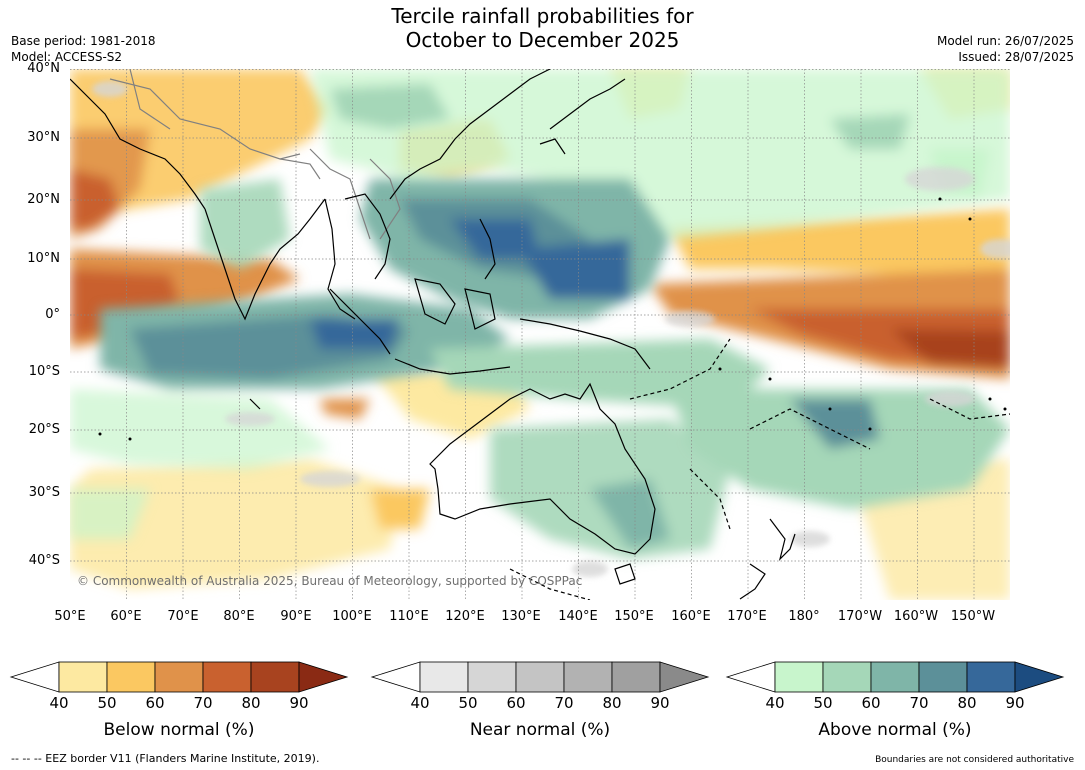 The image size is (1085, 770). Describe the element at coordinates (43, 258) in the screenshot. I see `lat-label-10n: 10°N` at that location.